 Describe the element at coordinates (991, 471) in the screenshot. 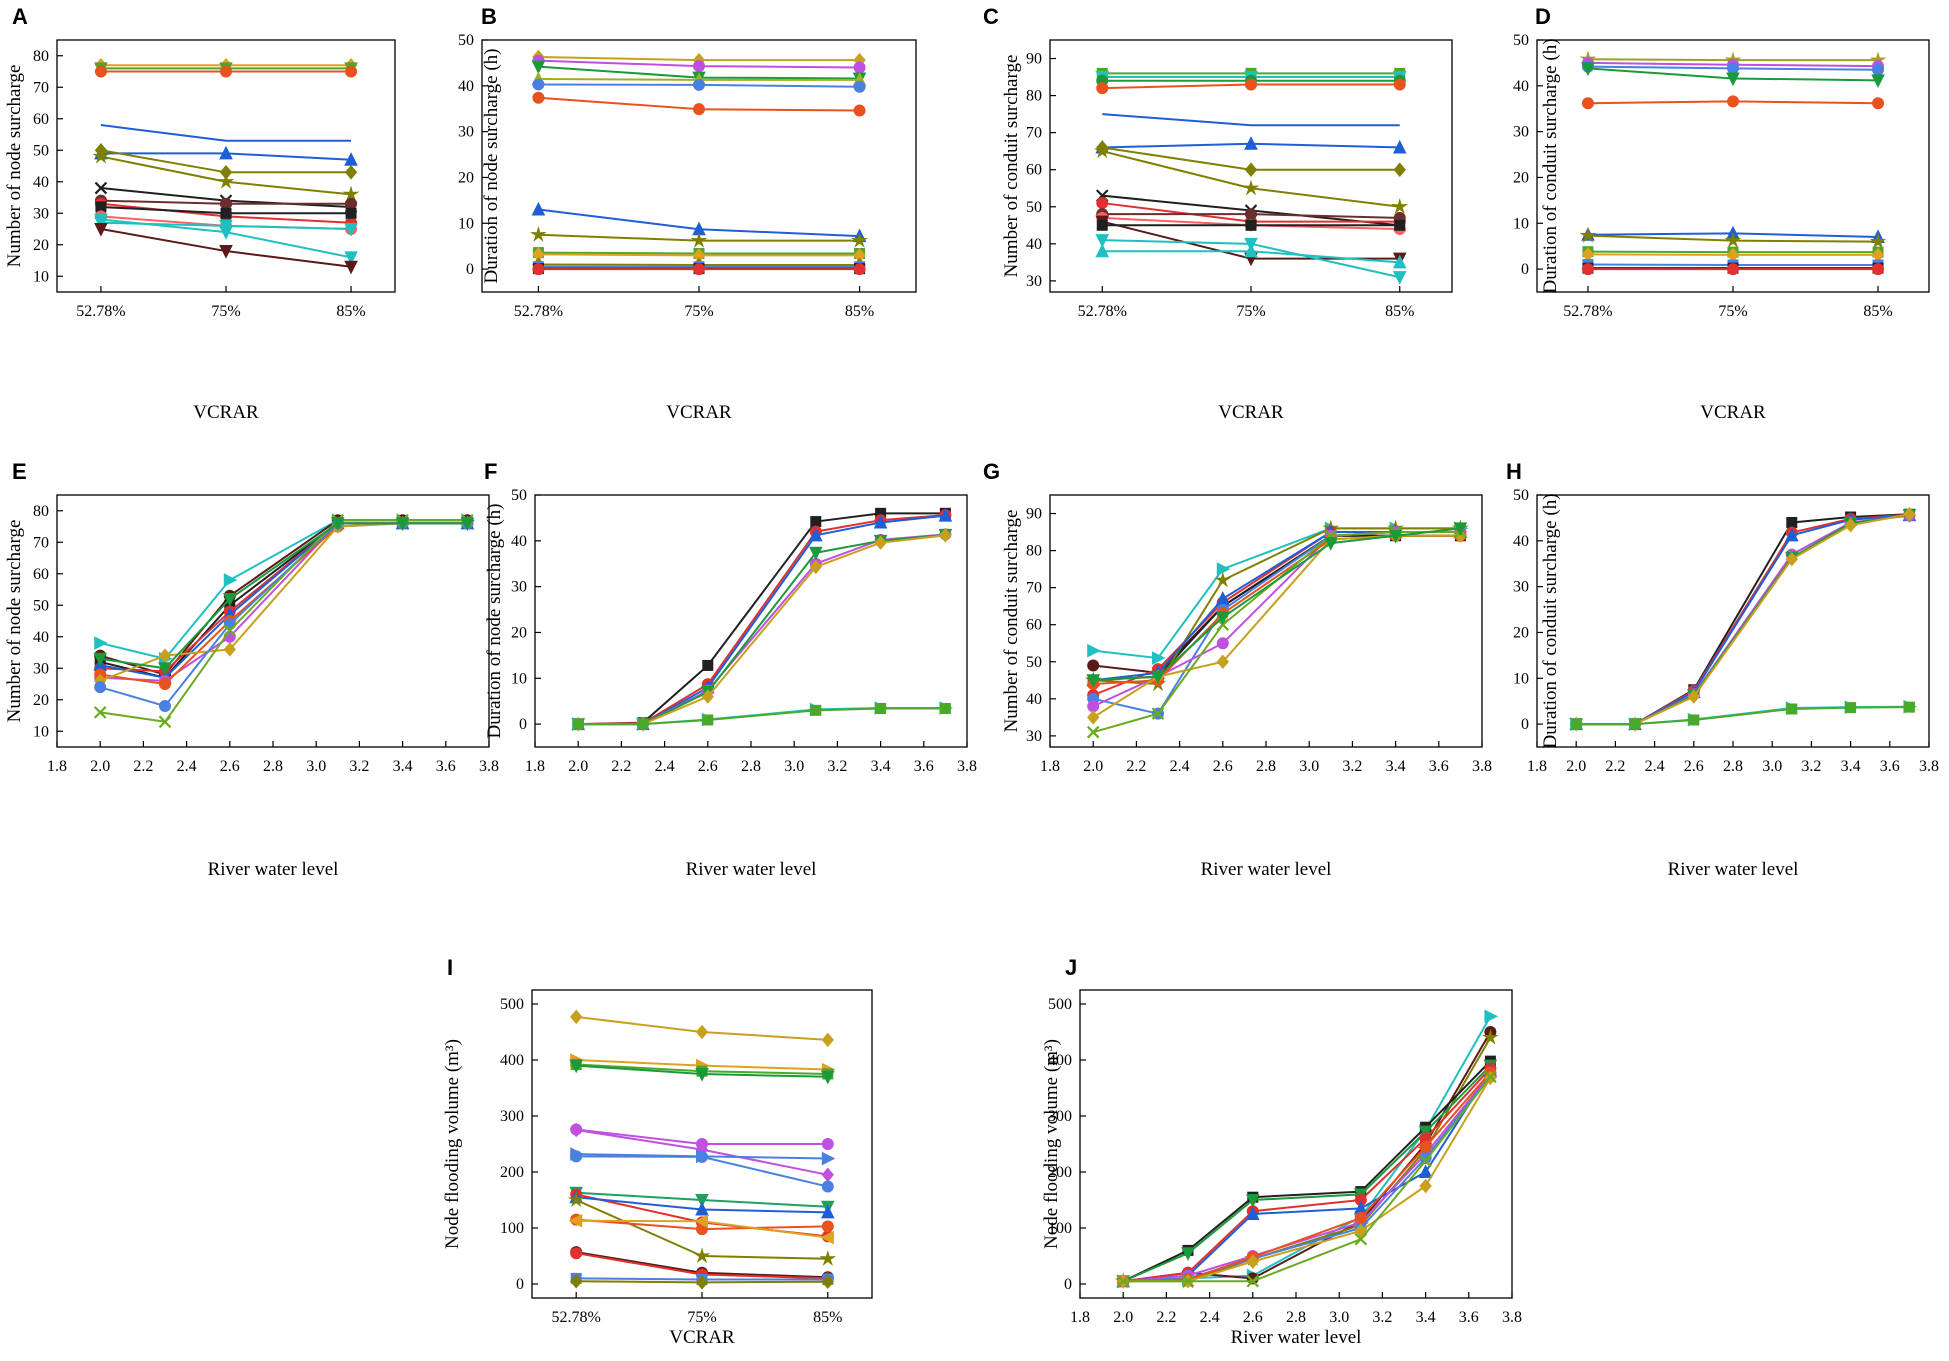

I see `panel-letter: G` at that location.